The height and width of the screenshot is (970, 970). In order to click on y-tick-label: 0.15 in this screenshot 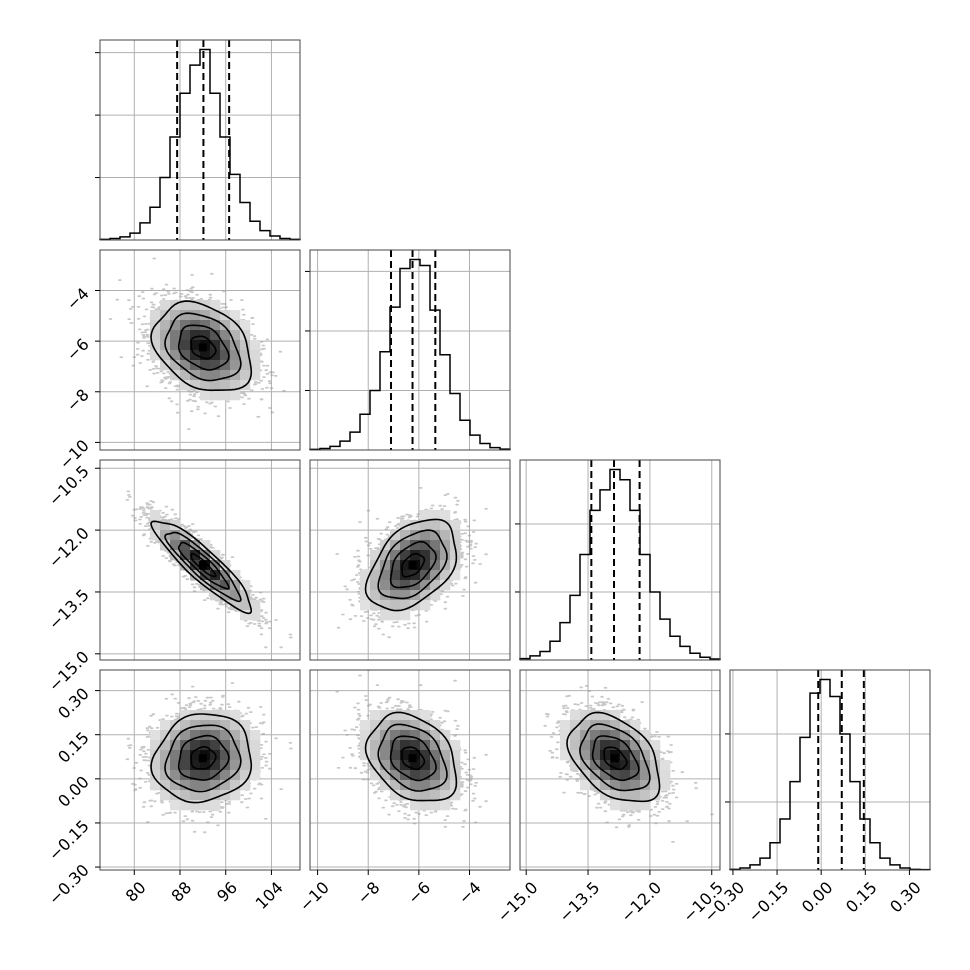, I will do `click(73, 747)`.